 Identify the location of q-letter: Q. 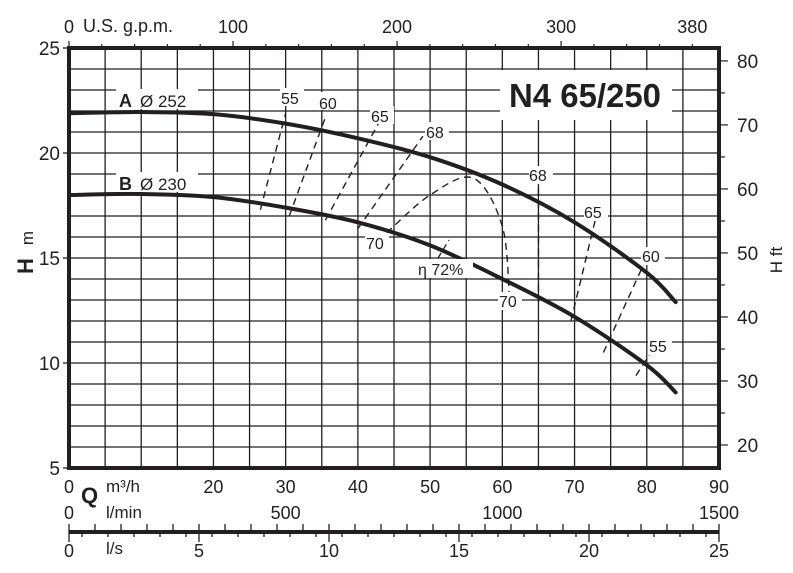
(89, 495).